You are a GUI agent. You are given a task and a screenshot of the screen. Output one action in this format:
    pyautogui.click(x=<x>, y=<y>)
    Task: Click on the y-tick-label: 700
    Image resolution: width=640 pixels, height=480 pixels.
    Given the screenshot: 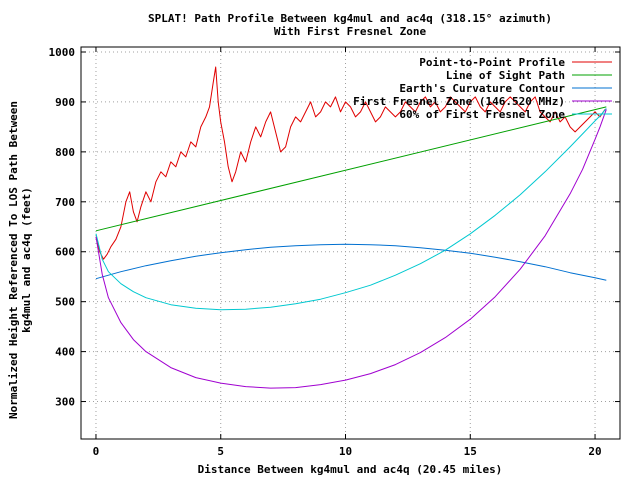 What is the action you would take?
    pyautogui.click(x=65, y=202)
    